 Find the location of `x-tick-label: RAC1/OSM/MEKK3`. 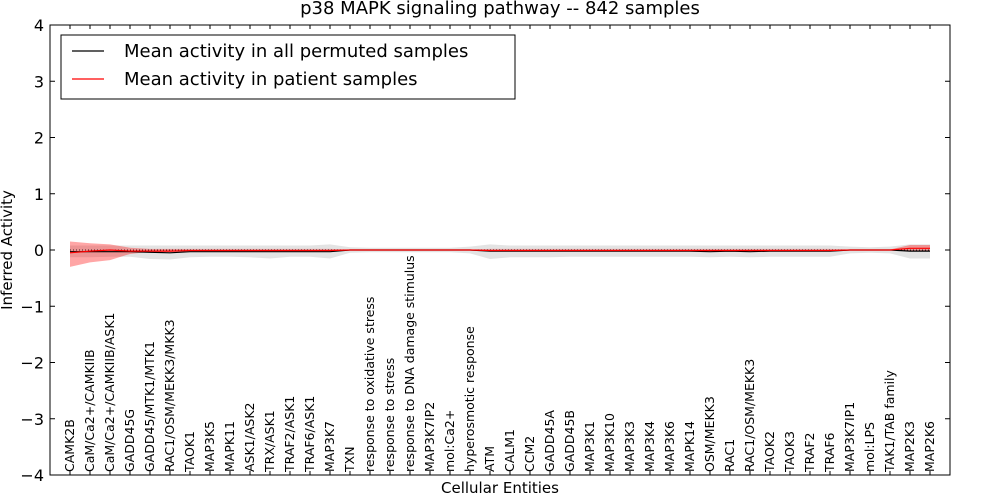

x-tick-label: RAC1/OSM/MEKK3 is located at coordinates (749, 415).